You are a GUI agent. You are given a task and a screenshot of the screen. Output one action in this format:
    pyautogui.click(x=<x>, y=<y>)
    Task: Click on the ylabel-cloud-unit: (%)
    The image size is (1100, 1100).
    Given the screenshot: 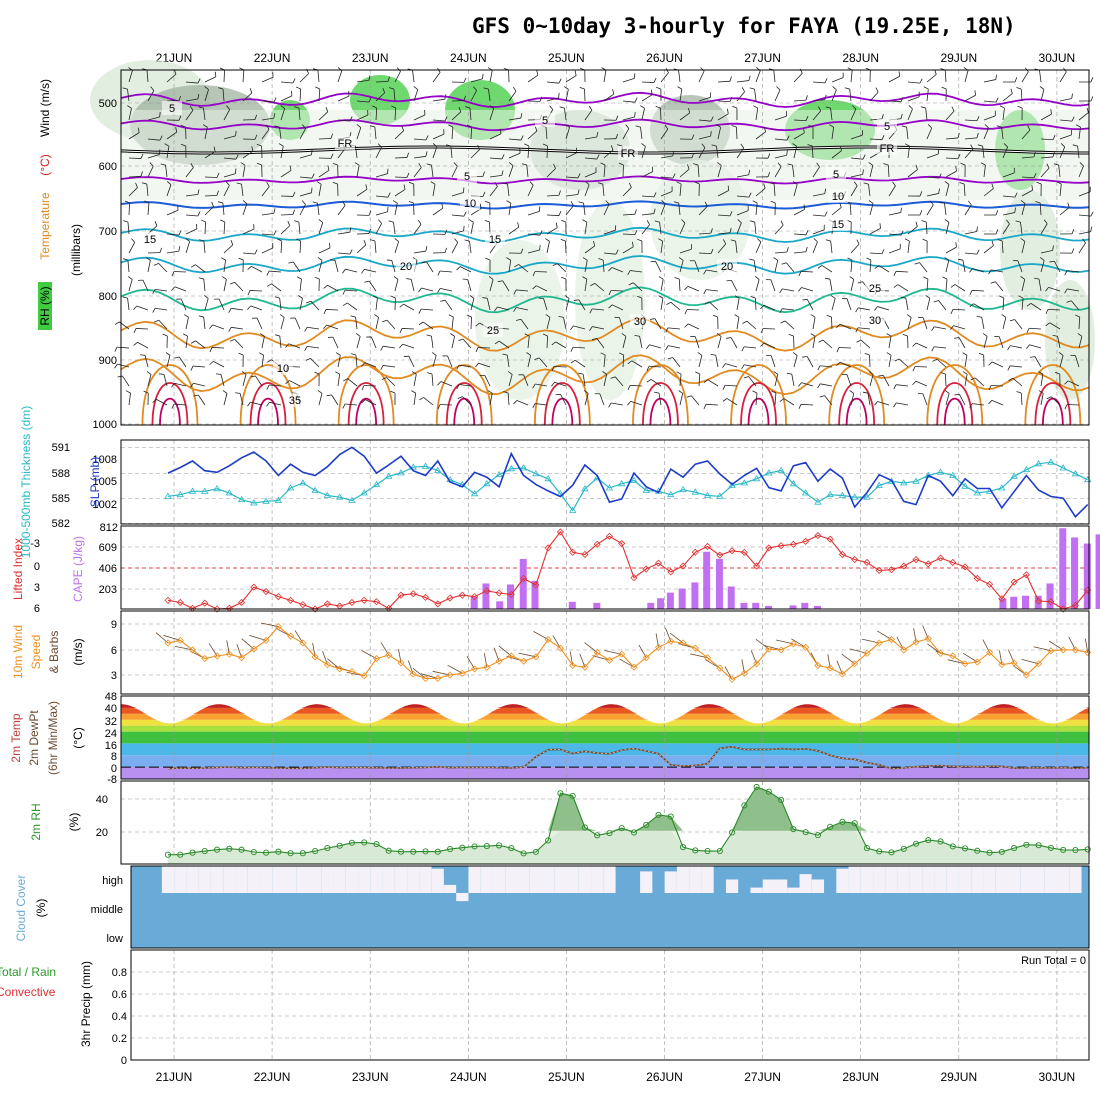 What is the action you would take?
    pyautogui.click(x=41, y=908)
    